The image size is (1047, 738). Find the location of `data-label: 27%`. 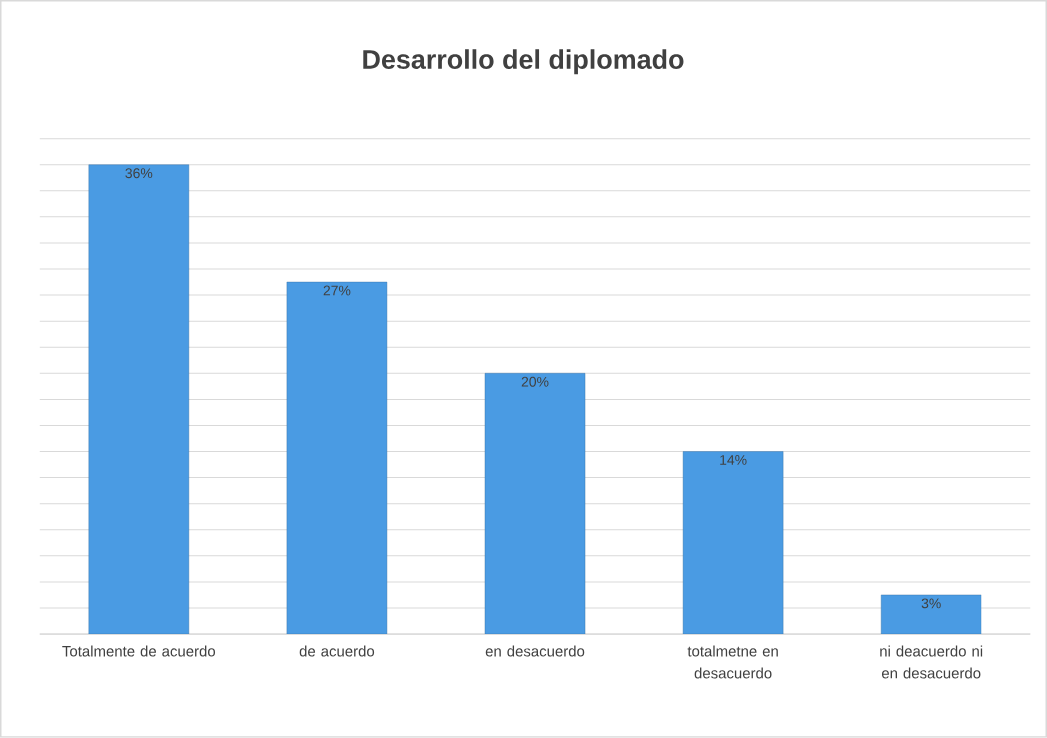

data-label: 27% is located at coordinates (337, 290).